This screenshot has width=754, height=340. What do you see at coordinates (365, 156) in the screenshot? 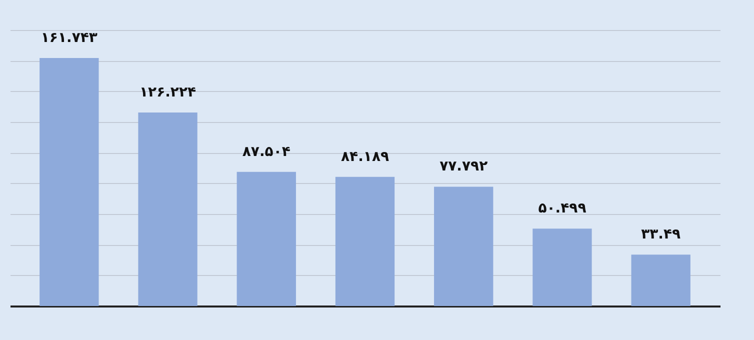
I see `data-label: ۸۴.۱۸۹` at bounding box center [365, 156].